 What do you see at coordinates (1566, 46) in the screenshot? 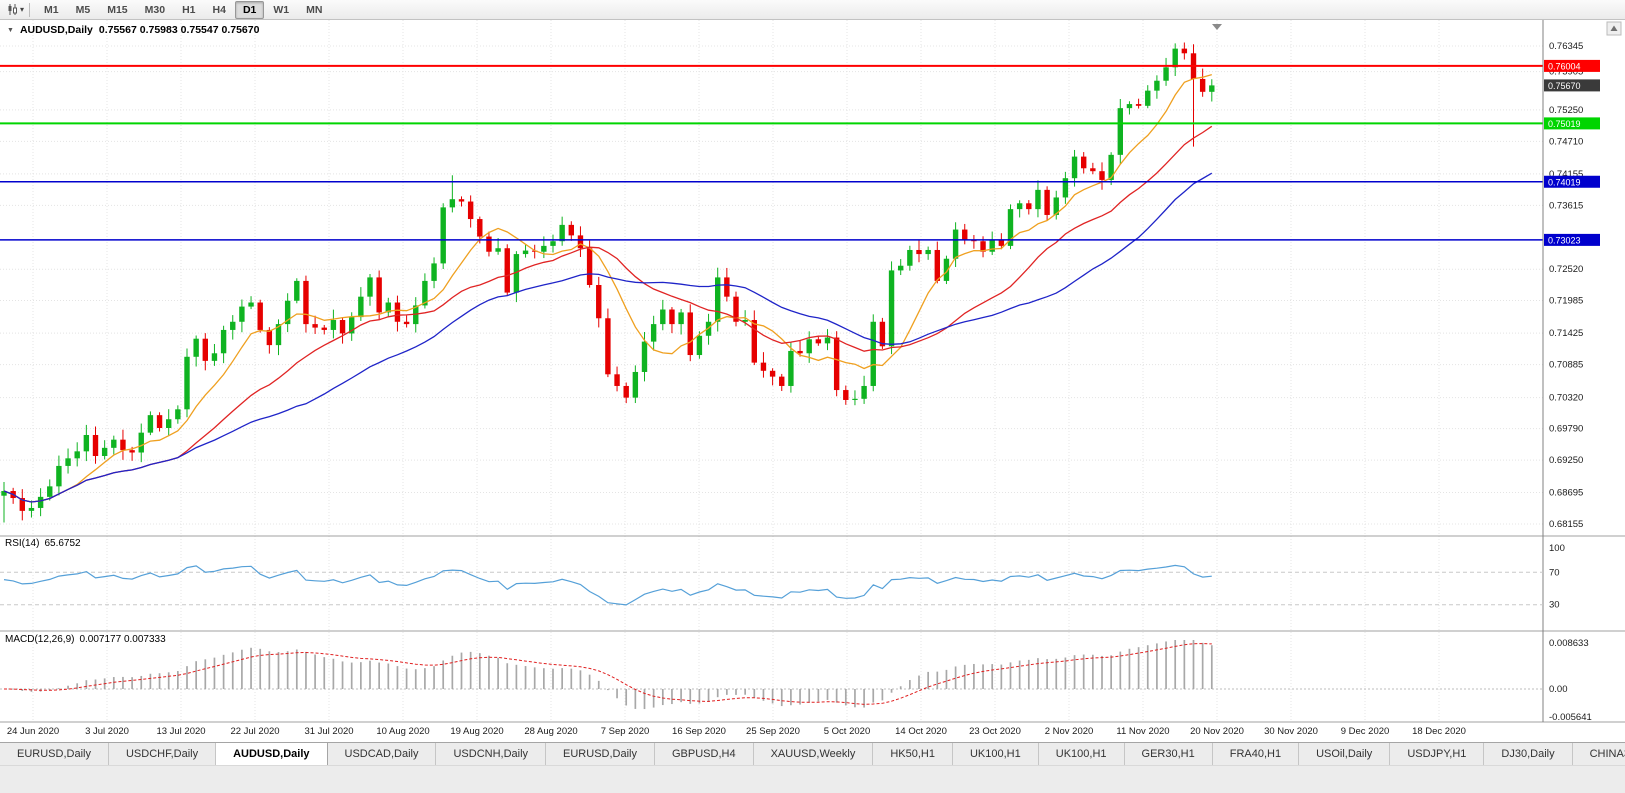
I see `svg-text: 0.76345` at bounding box center [1566, 46].